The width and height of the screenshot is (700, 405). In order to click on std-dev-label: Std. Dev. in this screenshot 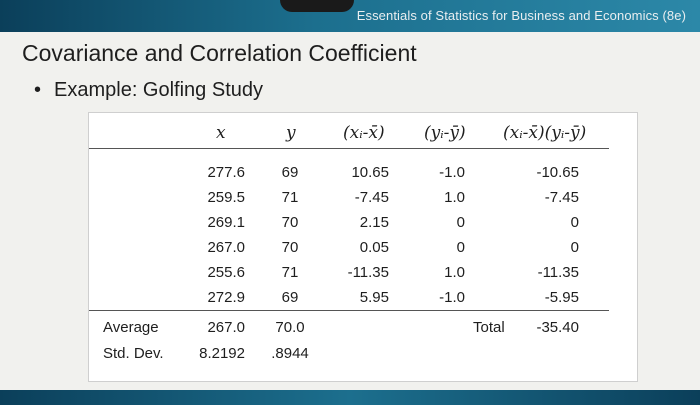, I will do `click(133, 353)`.